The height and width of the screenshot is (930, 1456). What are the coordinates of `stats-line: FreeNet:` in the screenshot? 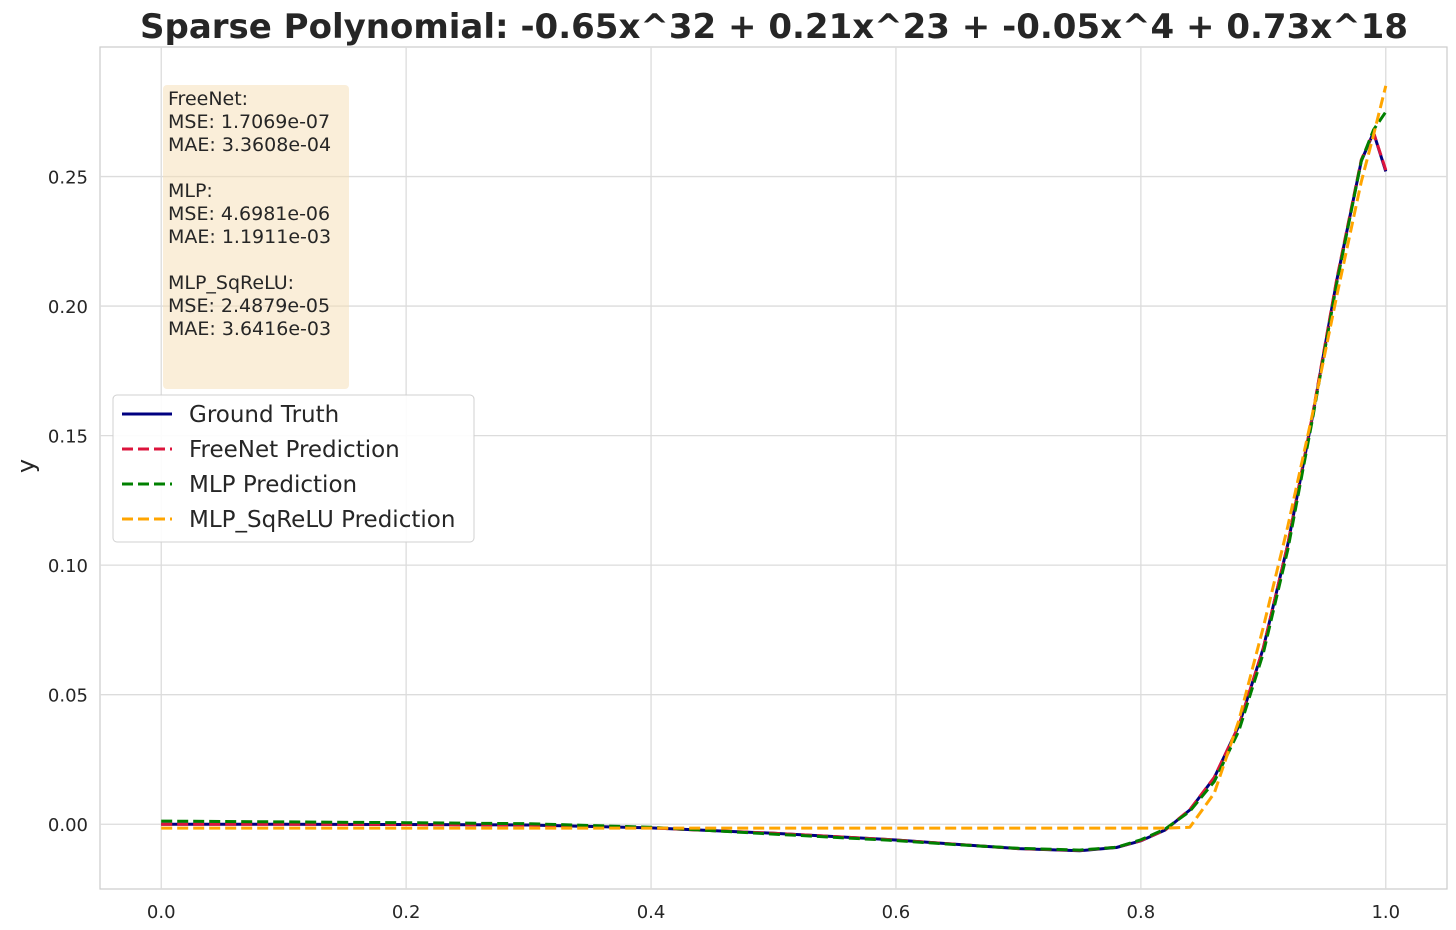 It's located at (208, 99).